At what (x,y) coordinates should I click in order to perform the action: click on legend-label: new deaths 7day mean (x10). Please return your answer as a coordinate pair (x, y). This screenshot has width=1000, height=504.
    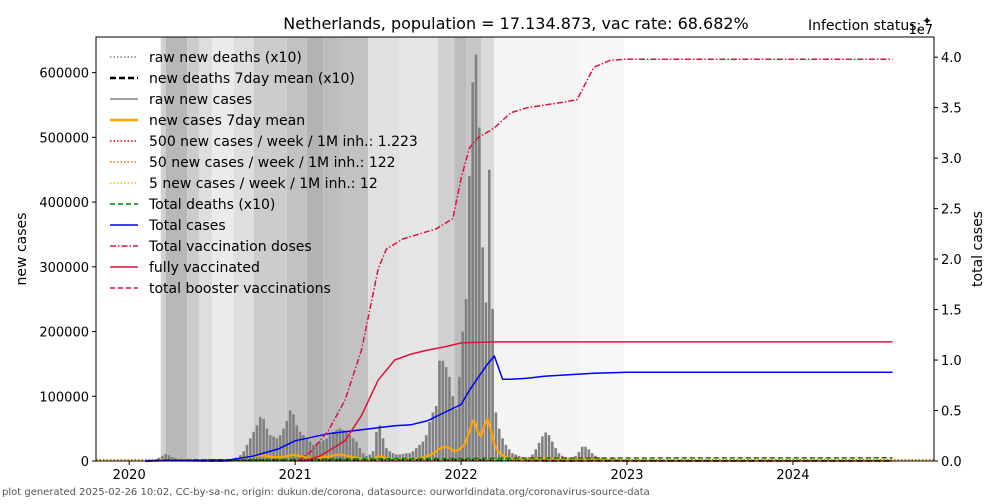
    Looking at the image, I should click on (252, 79).